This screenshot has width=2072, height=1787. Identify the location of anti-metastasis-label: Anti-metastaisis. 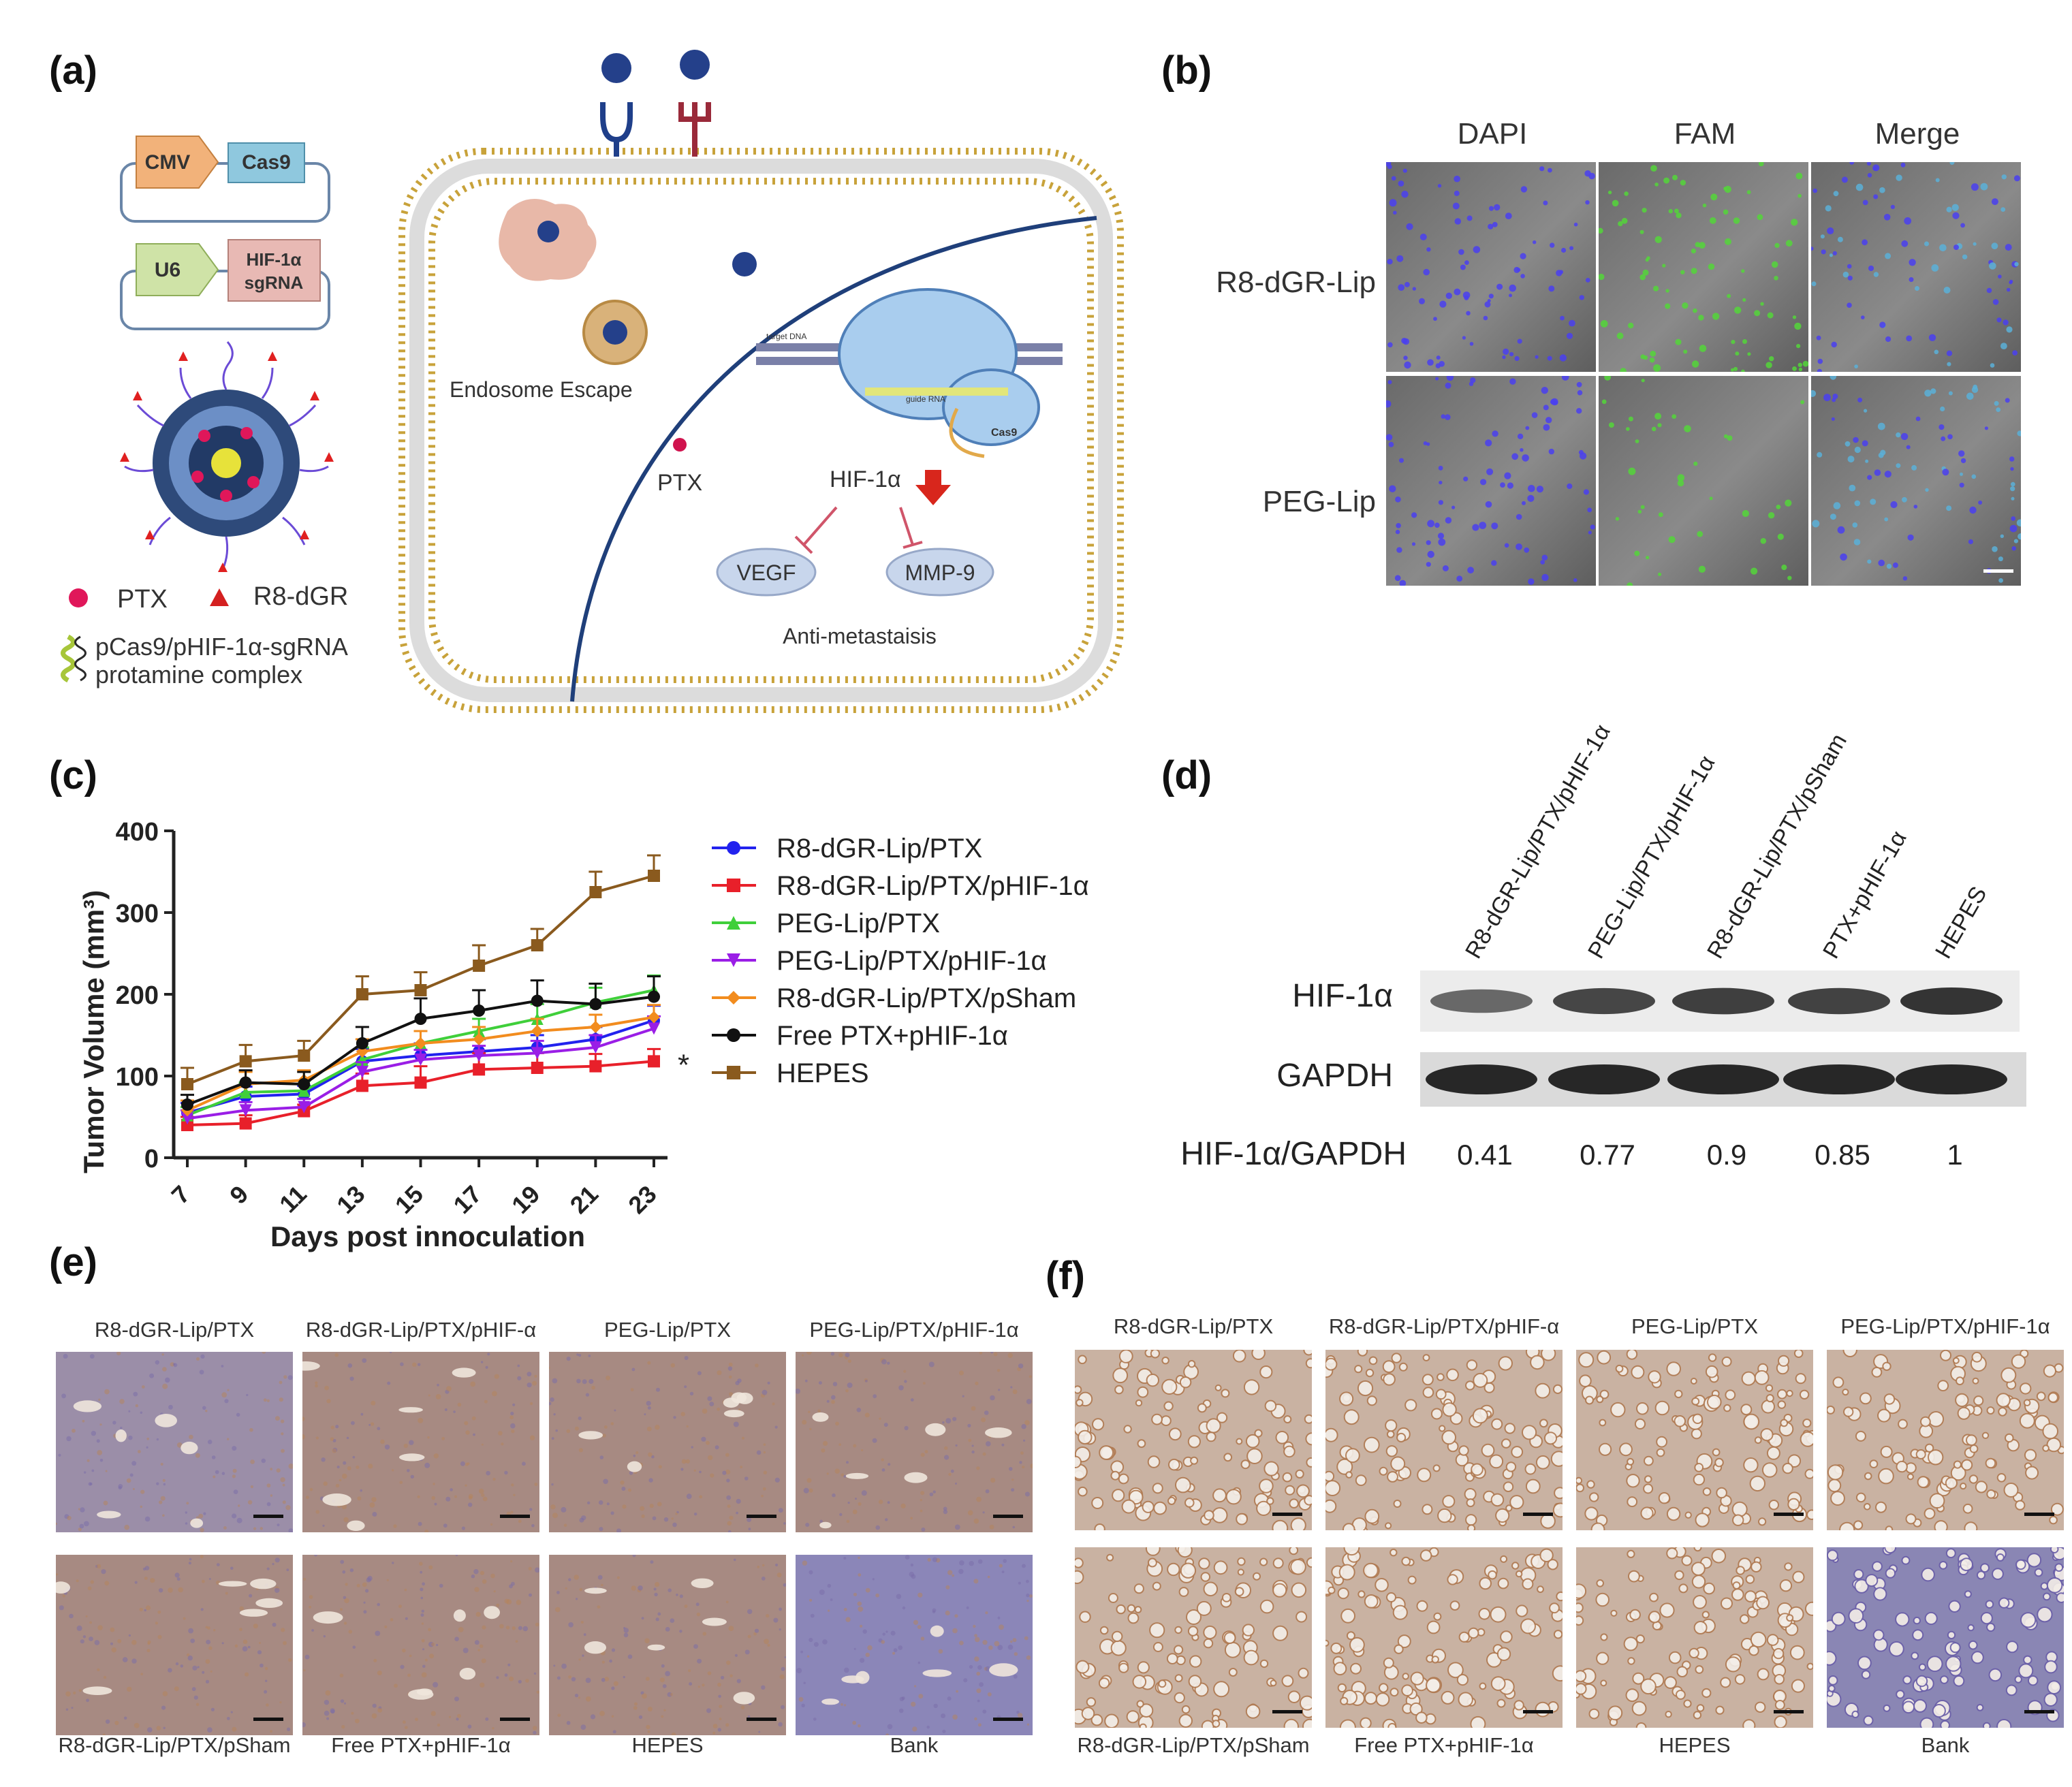
(860, 636).